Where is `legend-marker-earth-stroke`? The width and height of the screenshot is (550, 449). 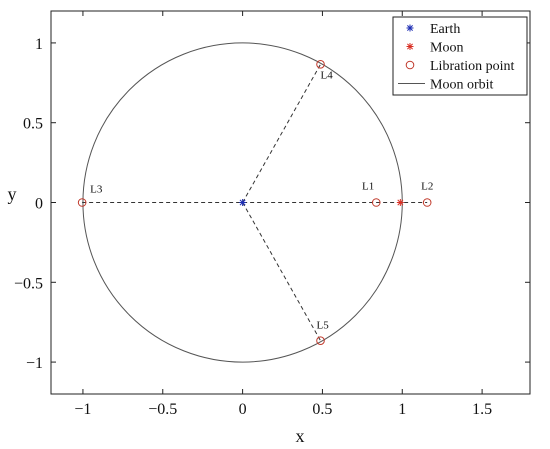 legend-marker-earth-stroke is located at coordinates (410, 28).